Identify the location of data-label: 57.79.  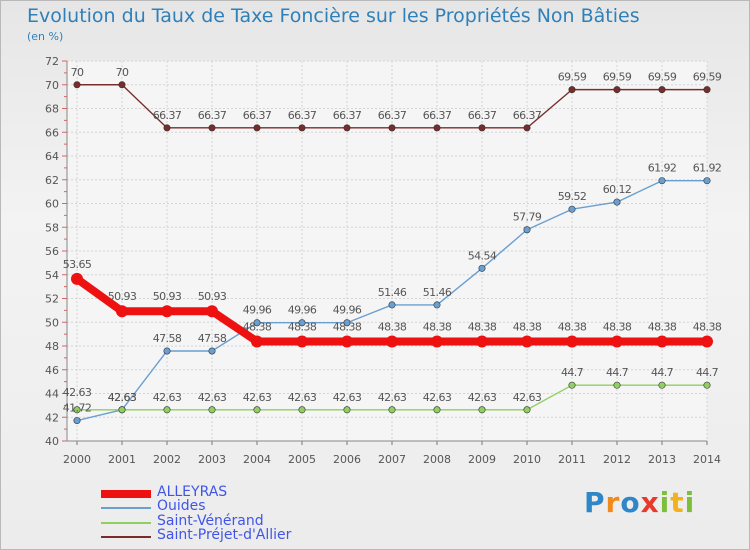
(527, 217).